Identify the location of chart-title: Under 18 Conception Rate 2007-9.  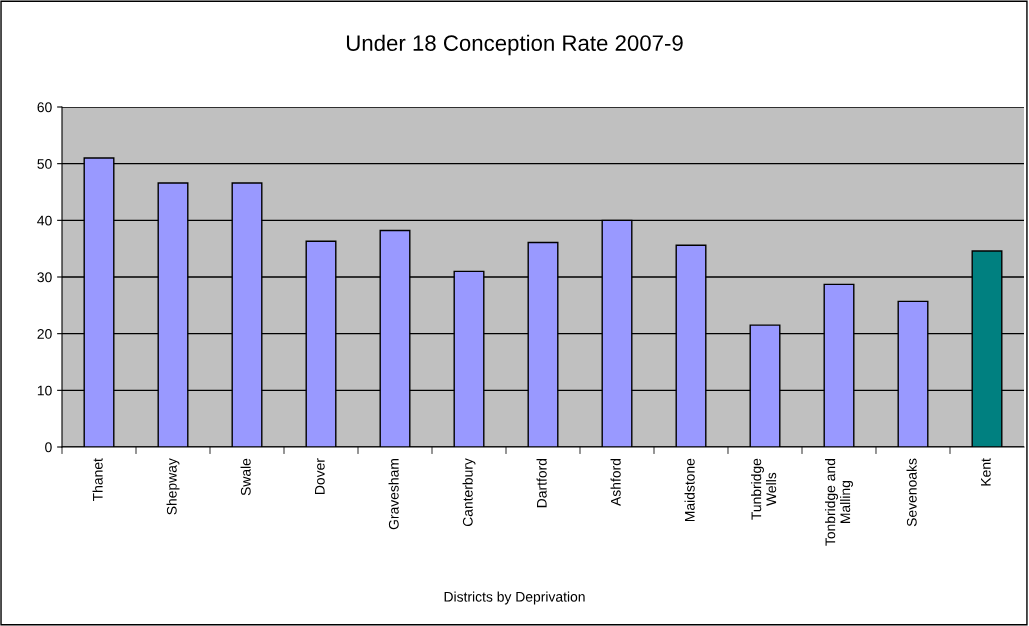
(514, 45).